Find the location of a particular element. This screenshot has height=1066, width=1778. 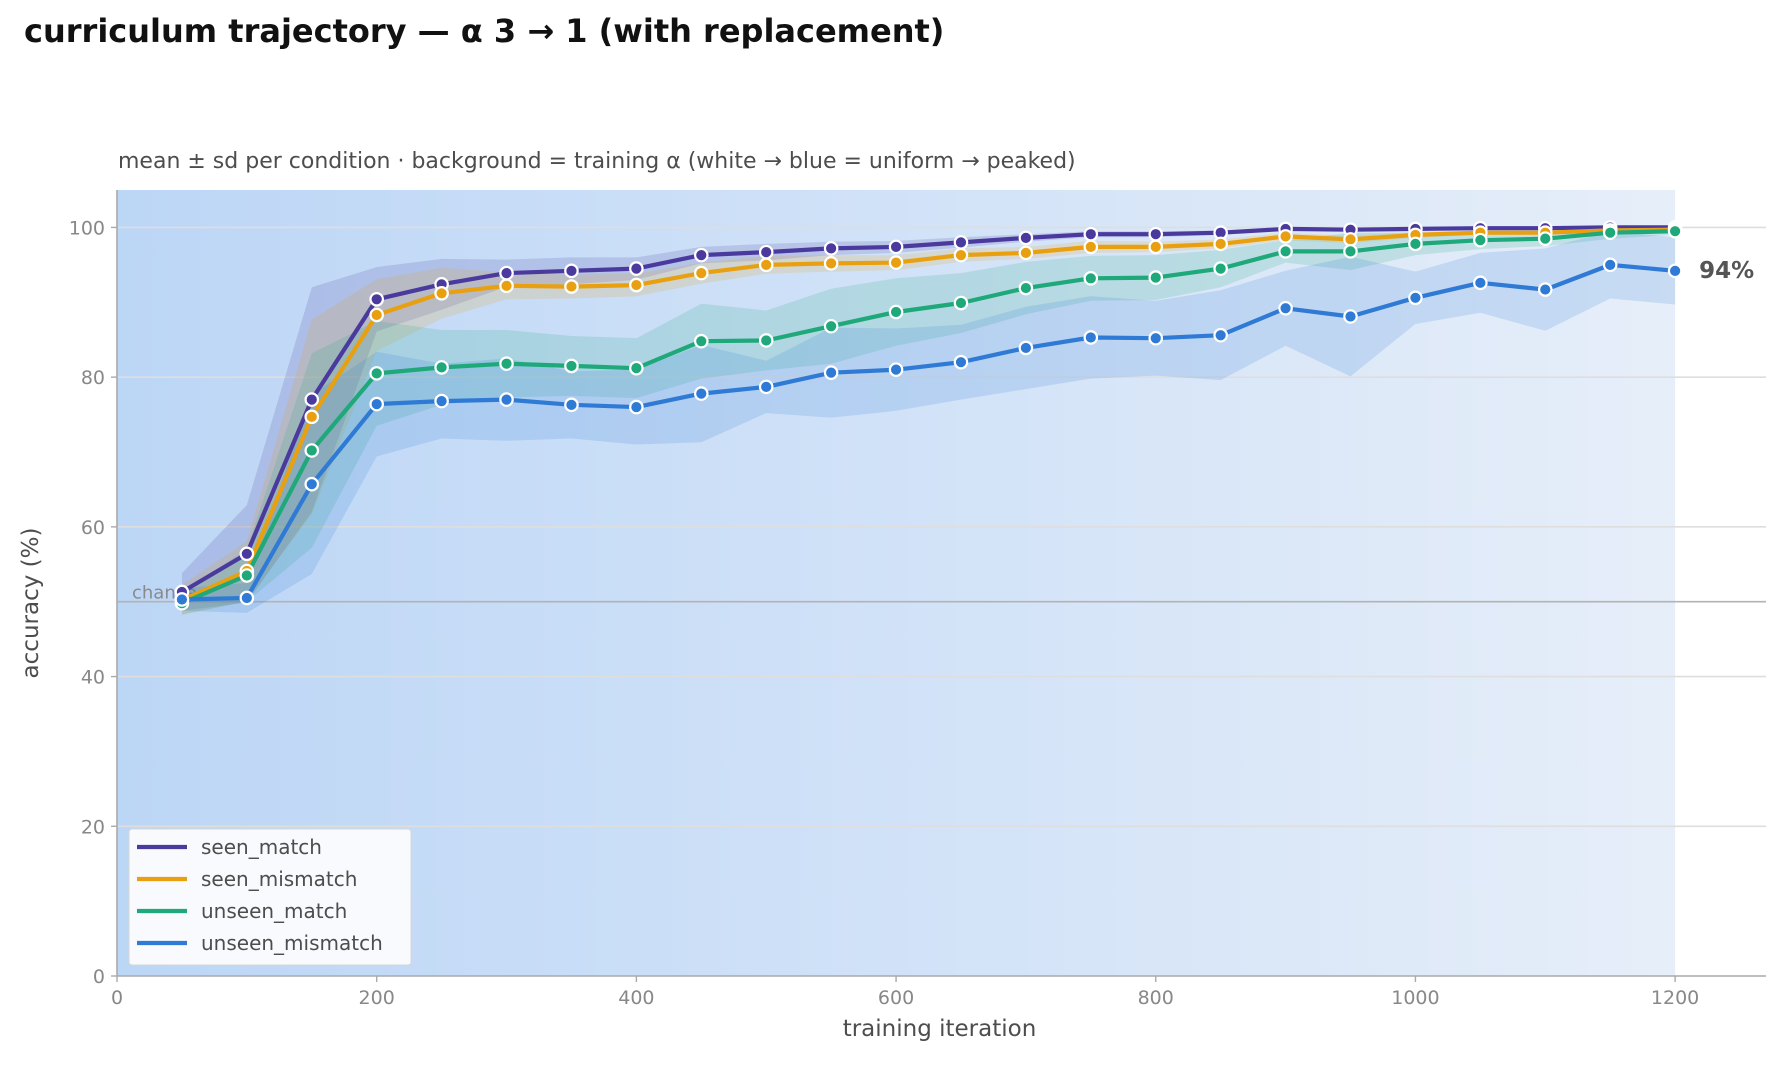

x-tick-label-200: 200 is located at coordinates (377, 998).